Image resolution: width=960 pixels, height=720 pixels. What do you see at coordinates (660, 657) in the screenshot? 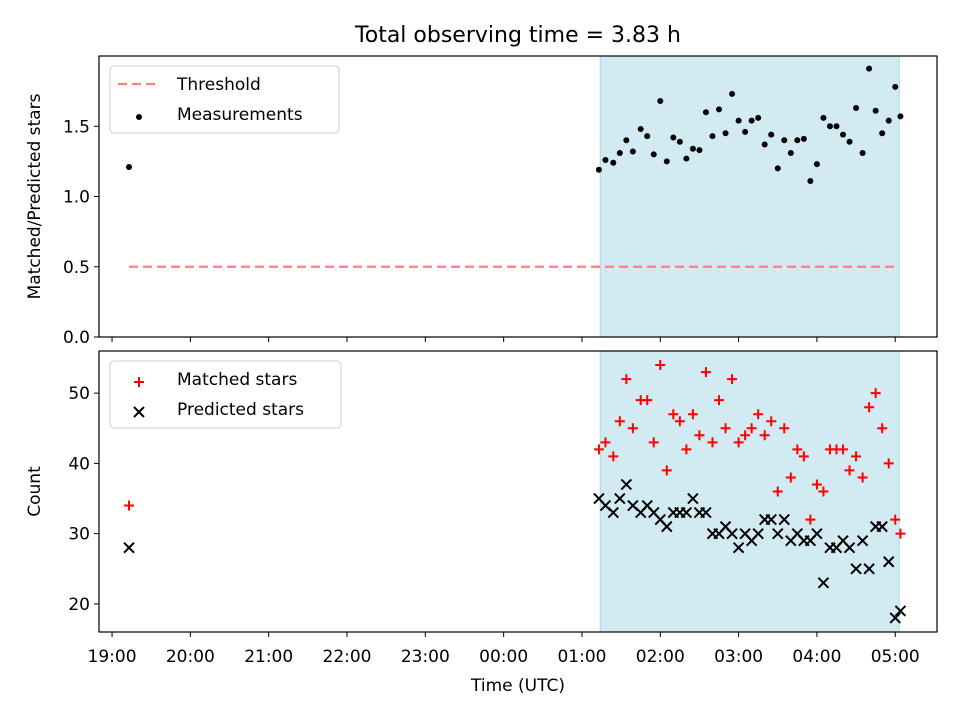
I see `xtick-label: 02:00` at bounding box center [660, 657].